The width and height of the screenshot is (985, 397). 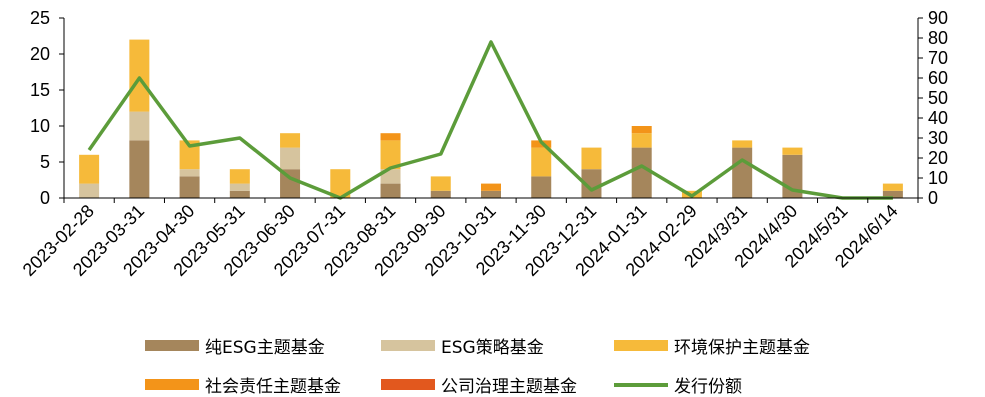 I want to click on y-right-tick-label-2: 20, so click(x=938, y=158).